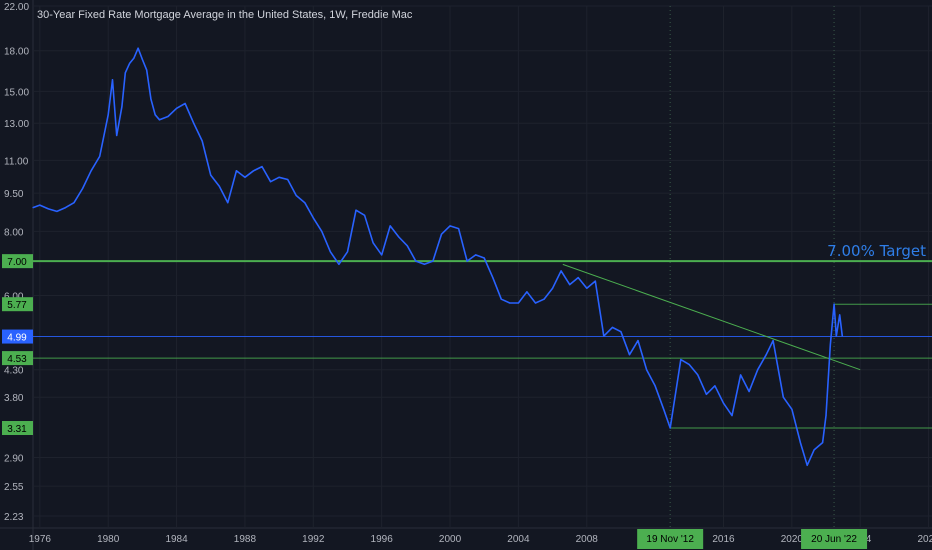 The height and width of the screenshot is (550, 932). I want to click on y-tick-label: 13.00, so click(16, 124).